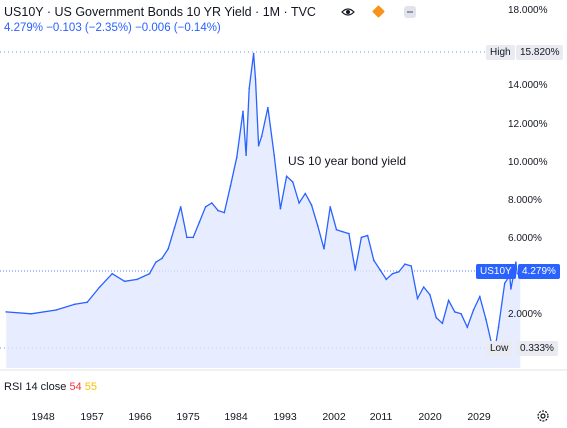 The height and width of the screenshot is (428, 567). What do you see at coordinates (381, 417) in the screenshot?
I see `x-axis-label: 2011` at bounding box center [381, 417].